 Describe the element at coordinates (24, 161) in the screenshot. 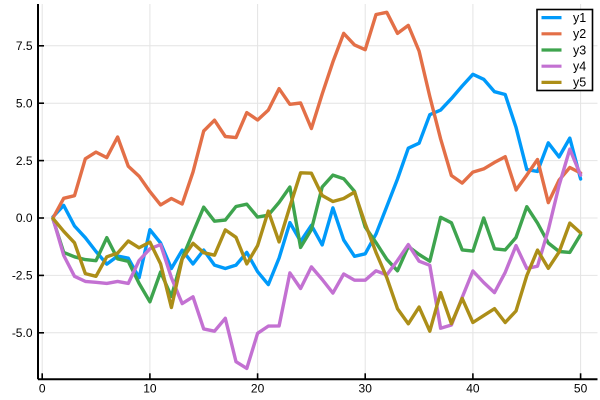

I see `svg-text: 2.5` at that location.